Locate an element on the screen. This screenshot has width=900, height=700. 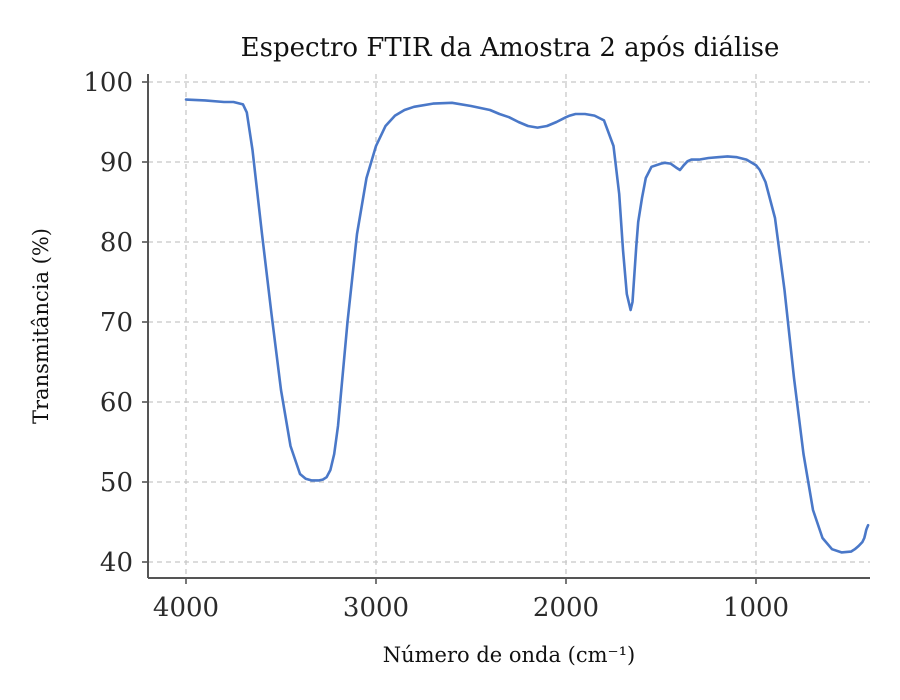
y-axis-label: Transmitância (%) is located at coordinates (41, 326).